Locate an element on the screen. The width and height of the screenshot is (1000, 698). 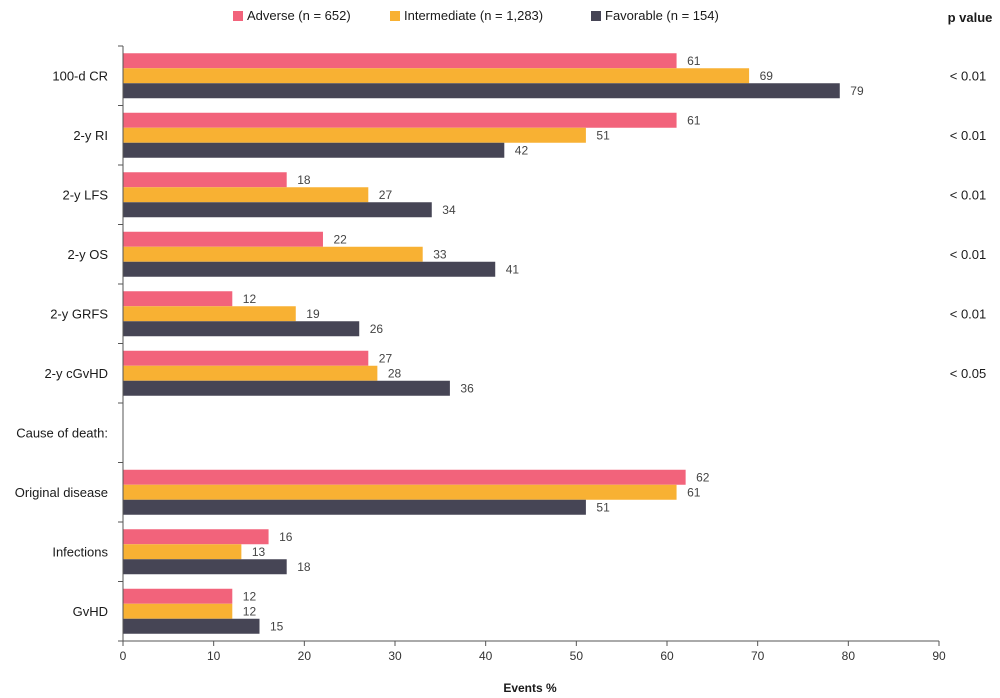
data-label-favorable: 36 is located at coordinates (467, 388).